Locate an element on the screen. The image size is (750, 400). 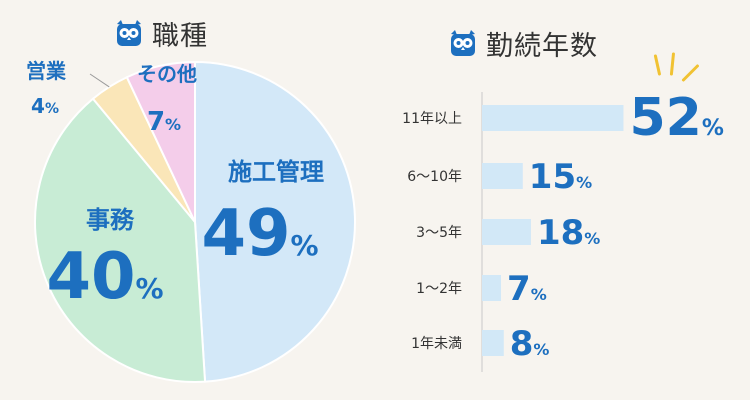
bar-chart-title: 勤続年数 is located at coordinates (523, 43).